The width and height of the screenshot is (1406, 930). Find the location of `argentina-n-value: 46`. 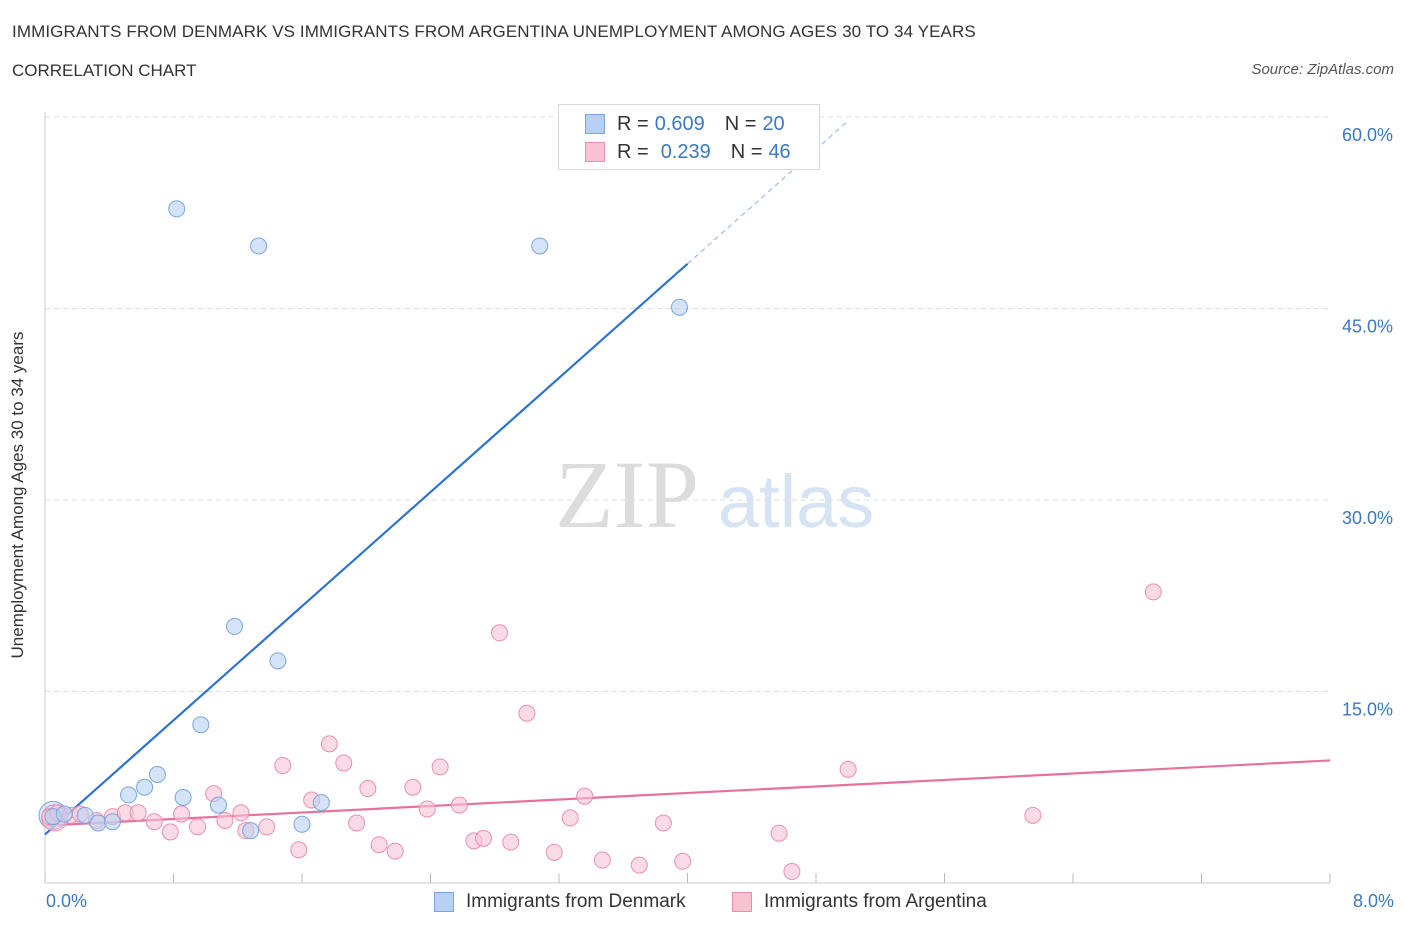

argentina-n-value: 46 is located at coordinates (779, 151).